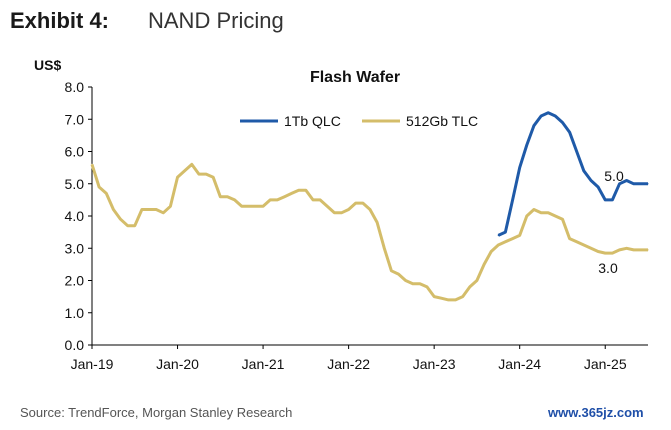 The height and width of the screenshot is (430, 671). Describe the element at coordinates (312, 121) in the screenshot. I see `legend-label-qlc: 1Tb QLC` at that location.